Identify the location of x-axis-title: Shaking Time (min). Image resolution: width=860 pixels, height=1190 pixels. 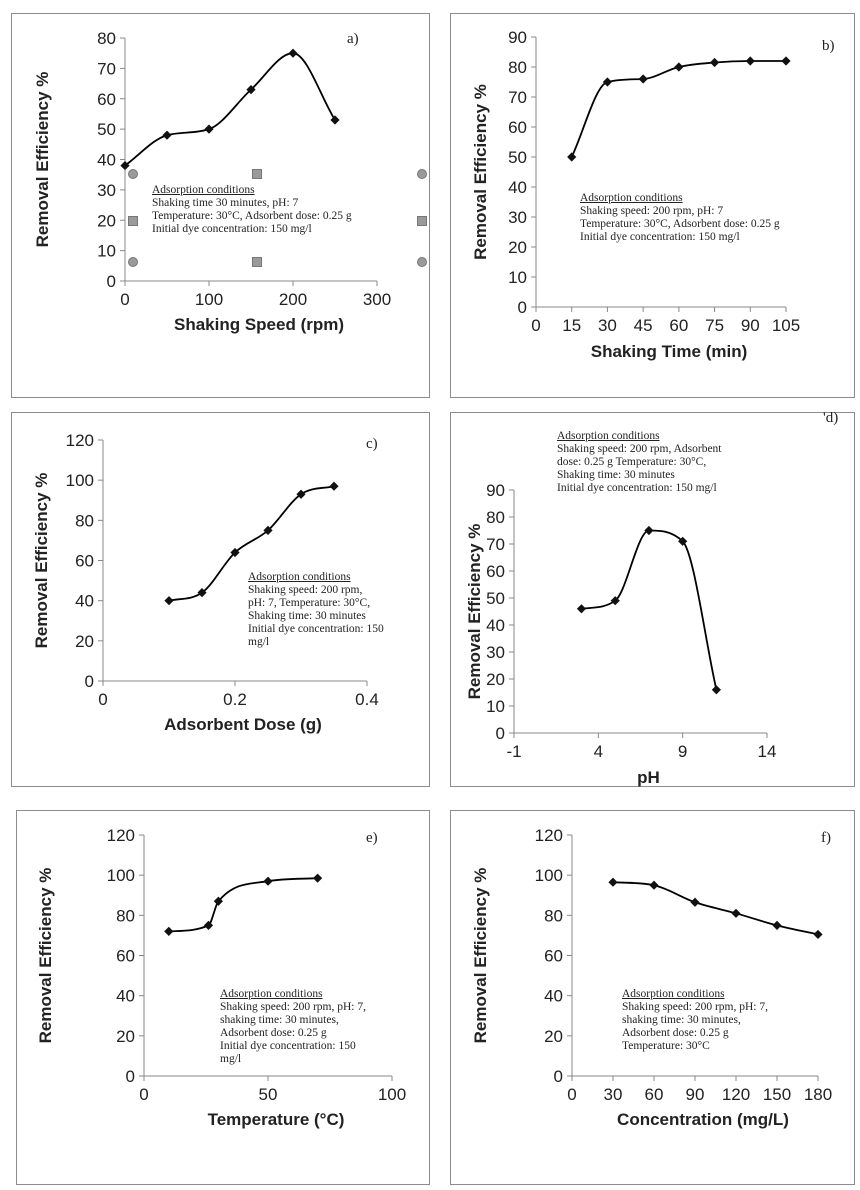
(669, 351).